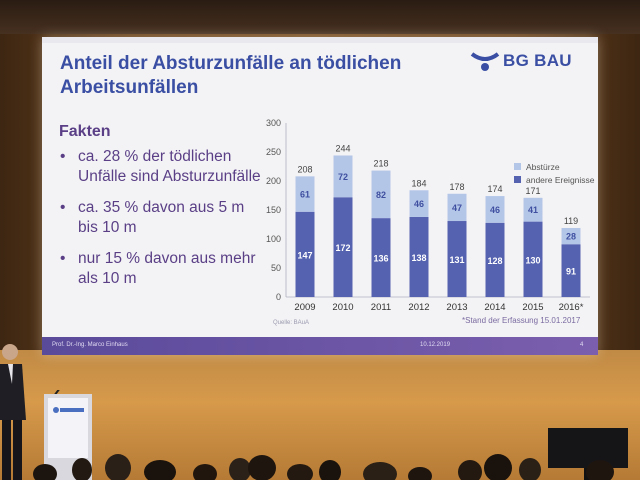 The width and height of the screenshot is (640, 480). I want to click on bar-total-label: 174, so click(494, 189).